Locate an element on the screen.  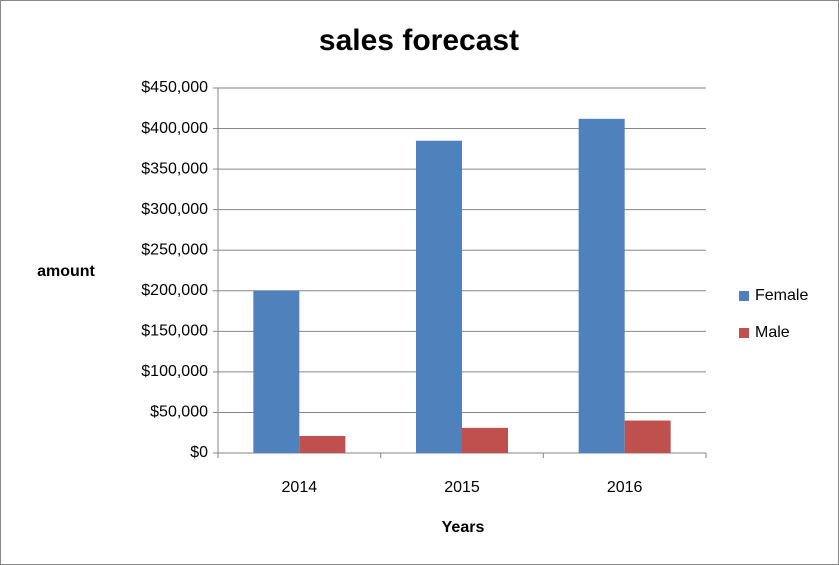
y-tick-label: $150,000 is located at coordinates (174, 331).